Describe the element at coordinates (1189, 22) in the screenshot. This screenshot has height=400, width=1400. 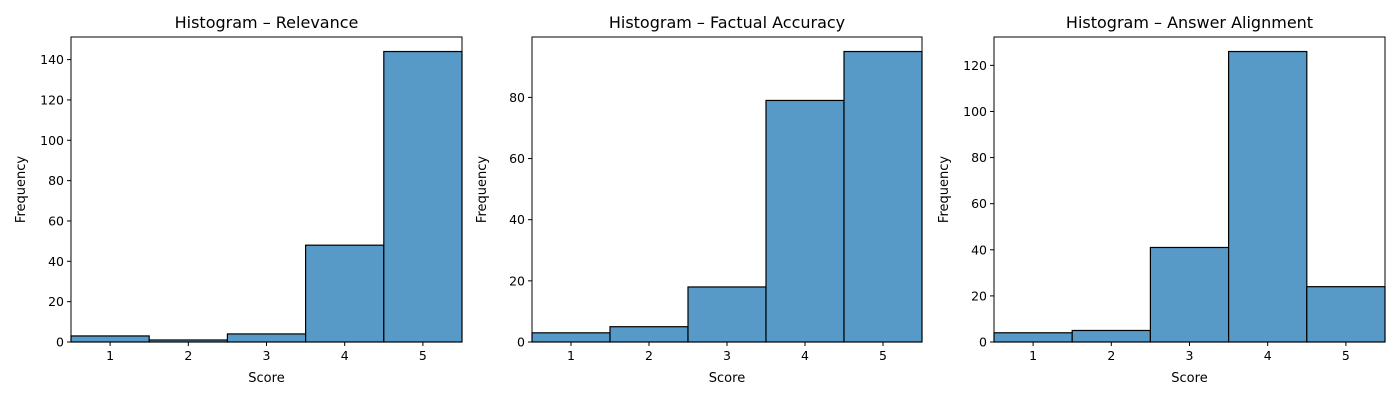
I see `chart-title: Histogram – Answer Alignment` at that location.